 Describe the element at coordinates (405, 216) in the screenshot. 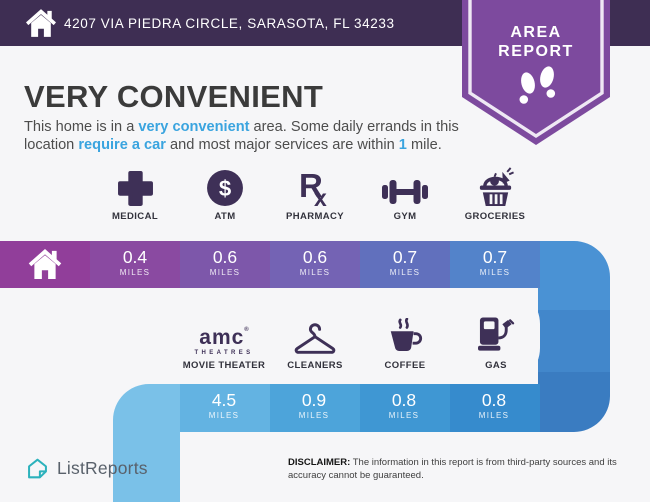

I see `amenity-label: GYM` at that location.